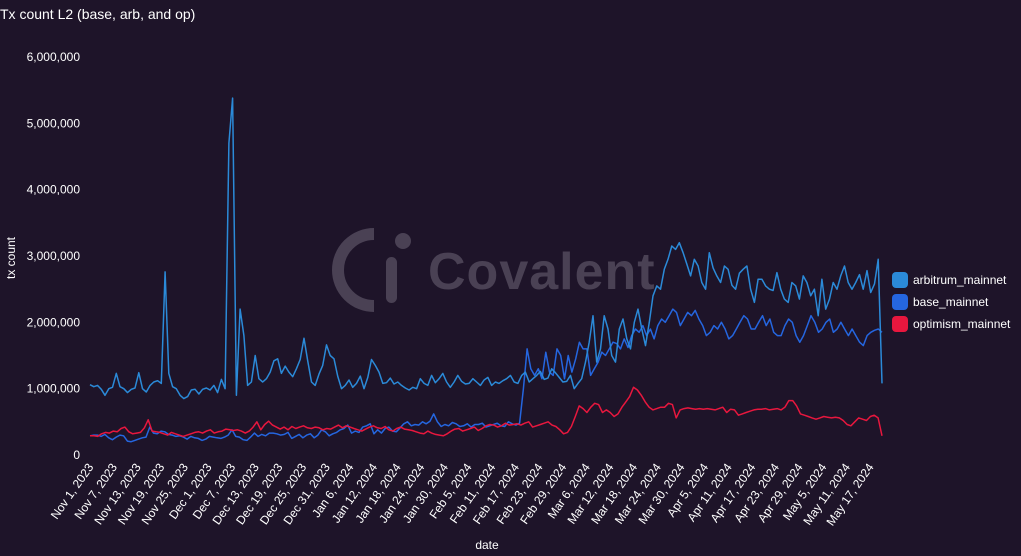  Describe the element at coordinates (54, 322) in the screenshot. I see `y-tick-label: 2,000,000` at that location.